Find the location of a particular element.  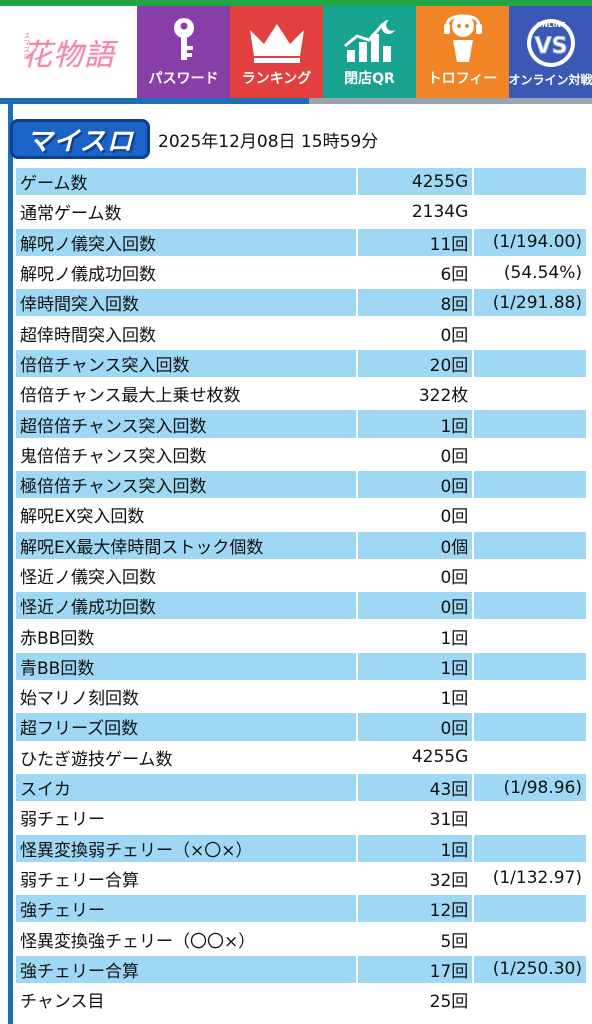

nav-trophy-label: トロフィー is located at coordinates (462, 79).